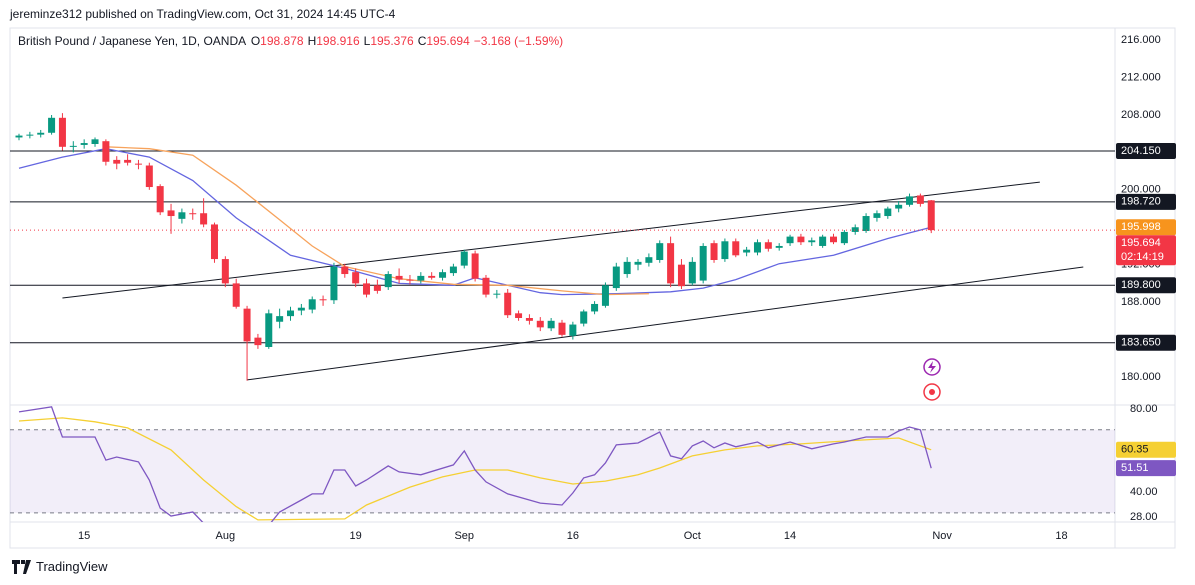 The width and height of the screenshot is (1195, 585). Describe the element at coordinates (255, 41) in the screenshot. I see `ohlc-key: O` at that location.